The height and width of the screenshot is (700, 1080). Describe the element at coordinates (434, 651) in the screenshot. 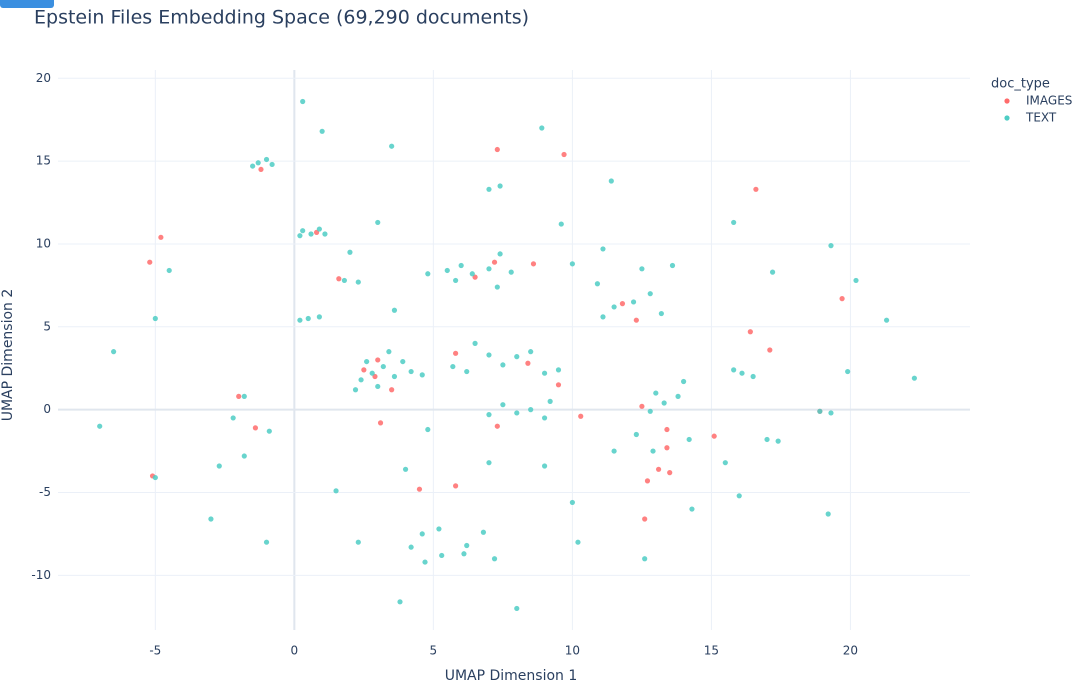

I see `x-tick-label: 5` at that location.